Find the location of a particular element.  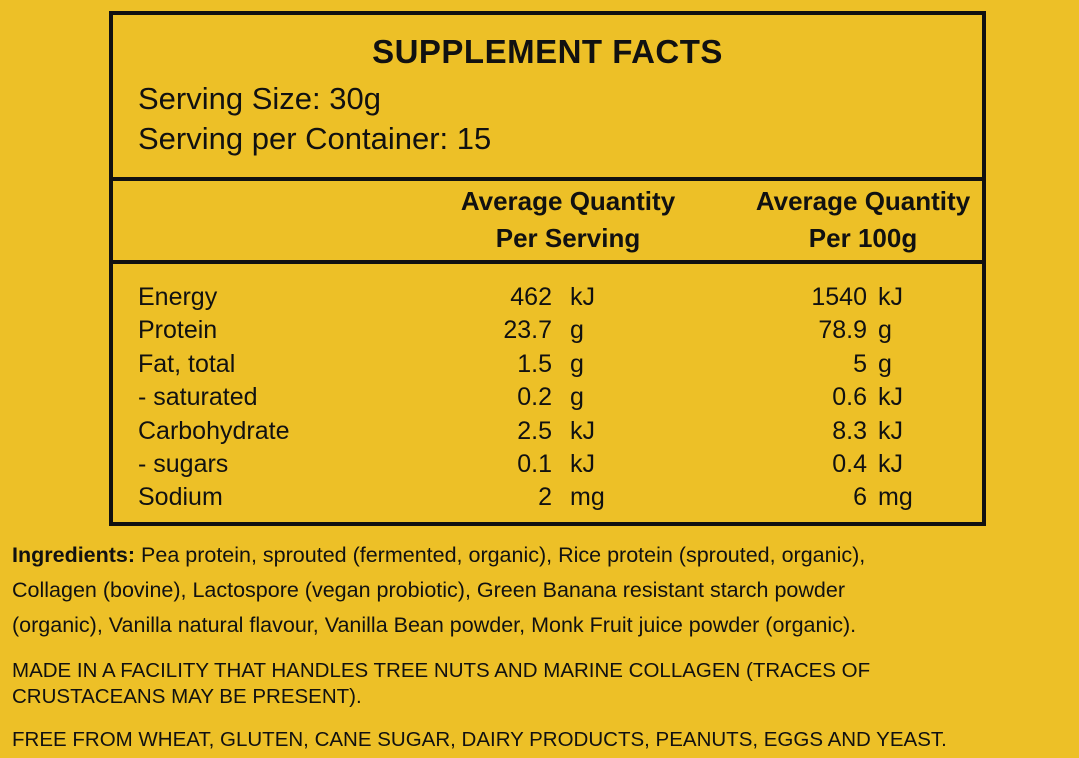

nutrient-row: Energy 462 kJ 1540 kJ is located at coordinates (547, 297).